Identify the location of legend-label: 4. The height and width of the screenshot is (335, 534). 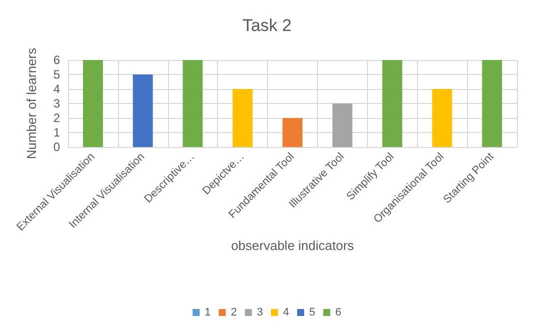
(286, 312).